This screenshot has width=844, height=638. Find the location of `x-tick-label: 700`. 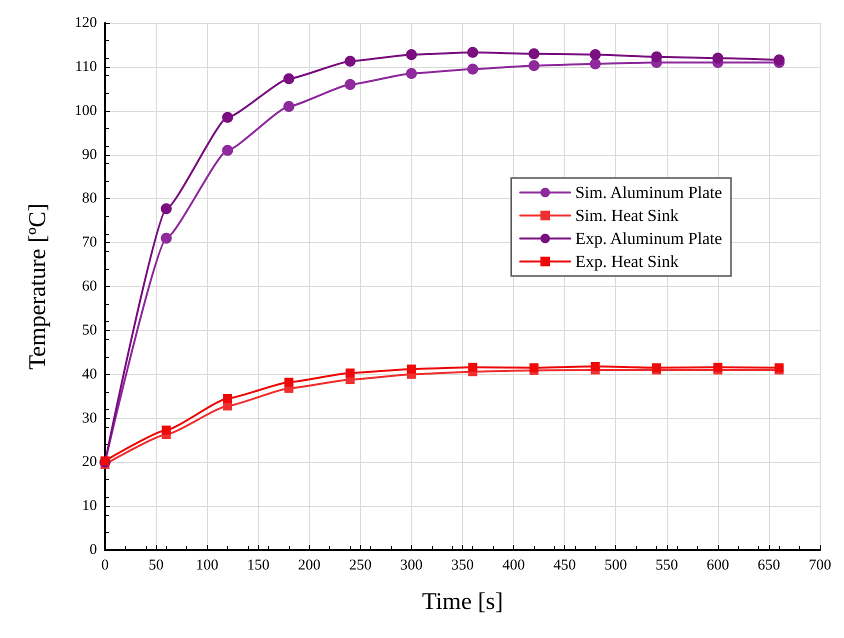

x-tick-label: 700 is located at coordinates (820, 566).